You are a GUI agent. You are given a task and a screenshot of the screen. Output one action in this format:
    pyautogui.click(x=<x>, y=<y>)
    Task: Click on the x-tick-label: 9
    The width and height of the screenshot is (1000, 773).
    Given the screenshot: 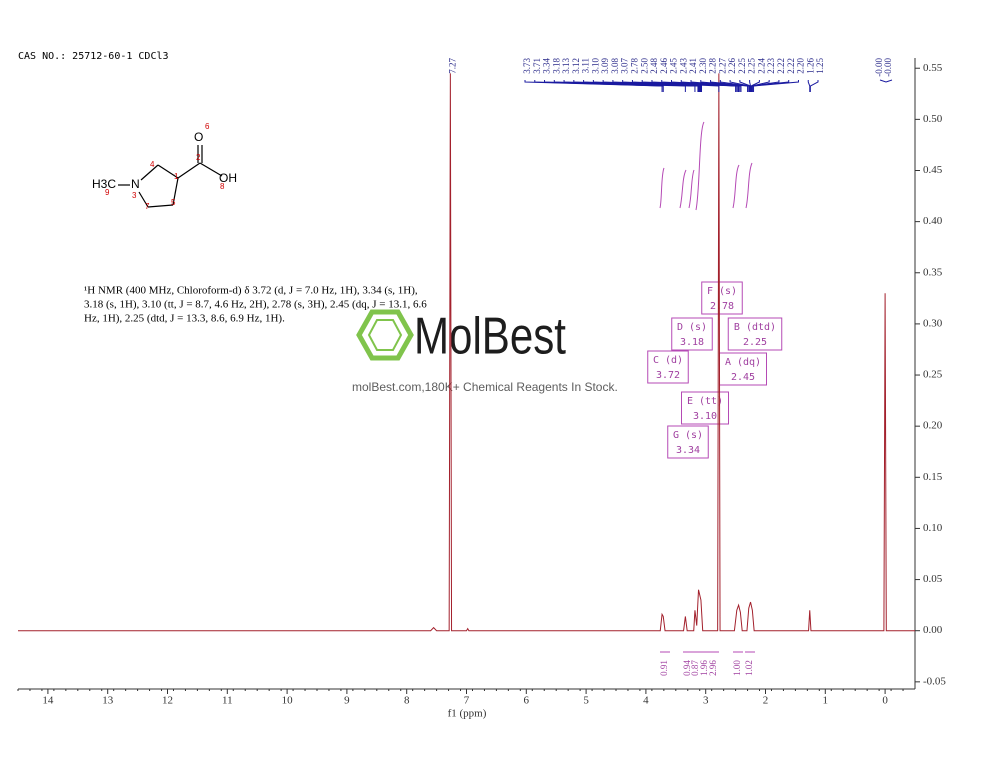 What is the action you would take?
    pyautogui.click(x=347, y=701)
    